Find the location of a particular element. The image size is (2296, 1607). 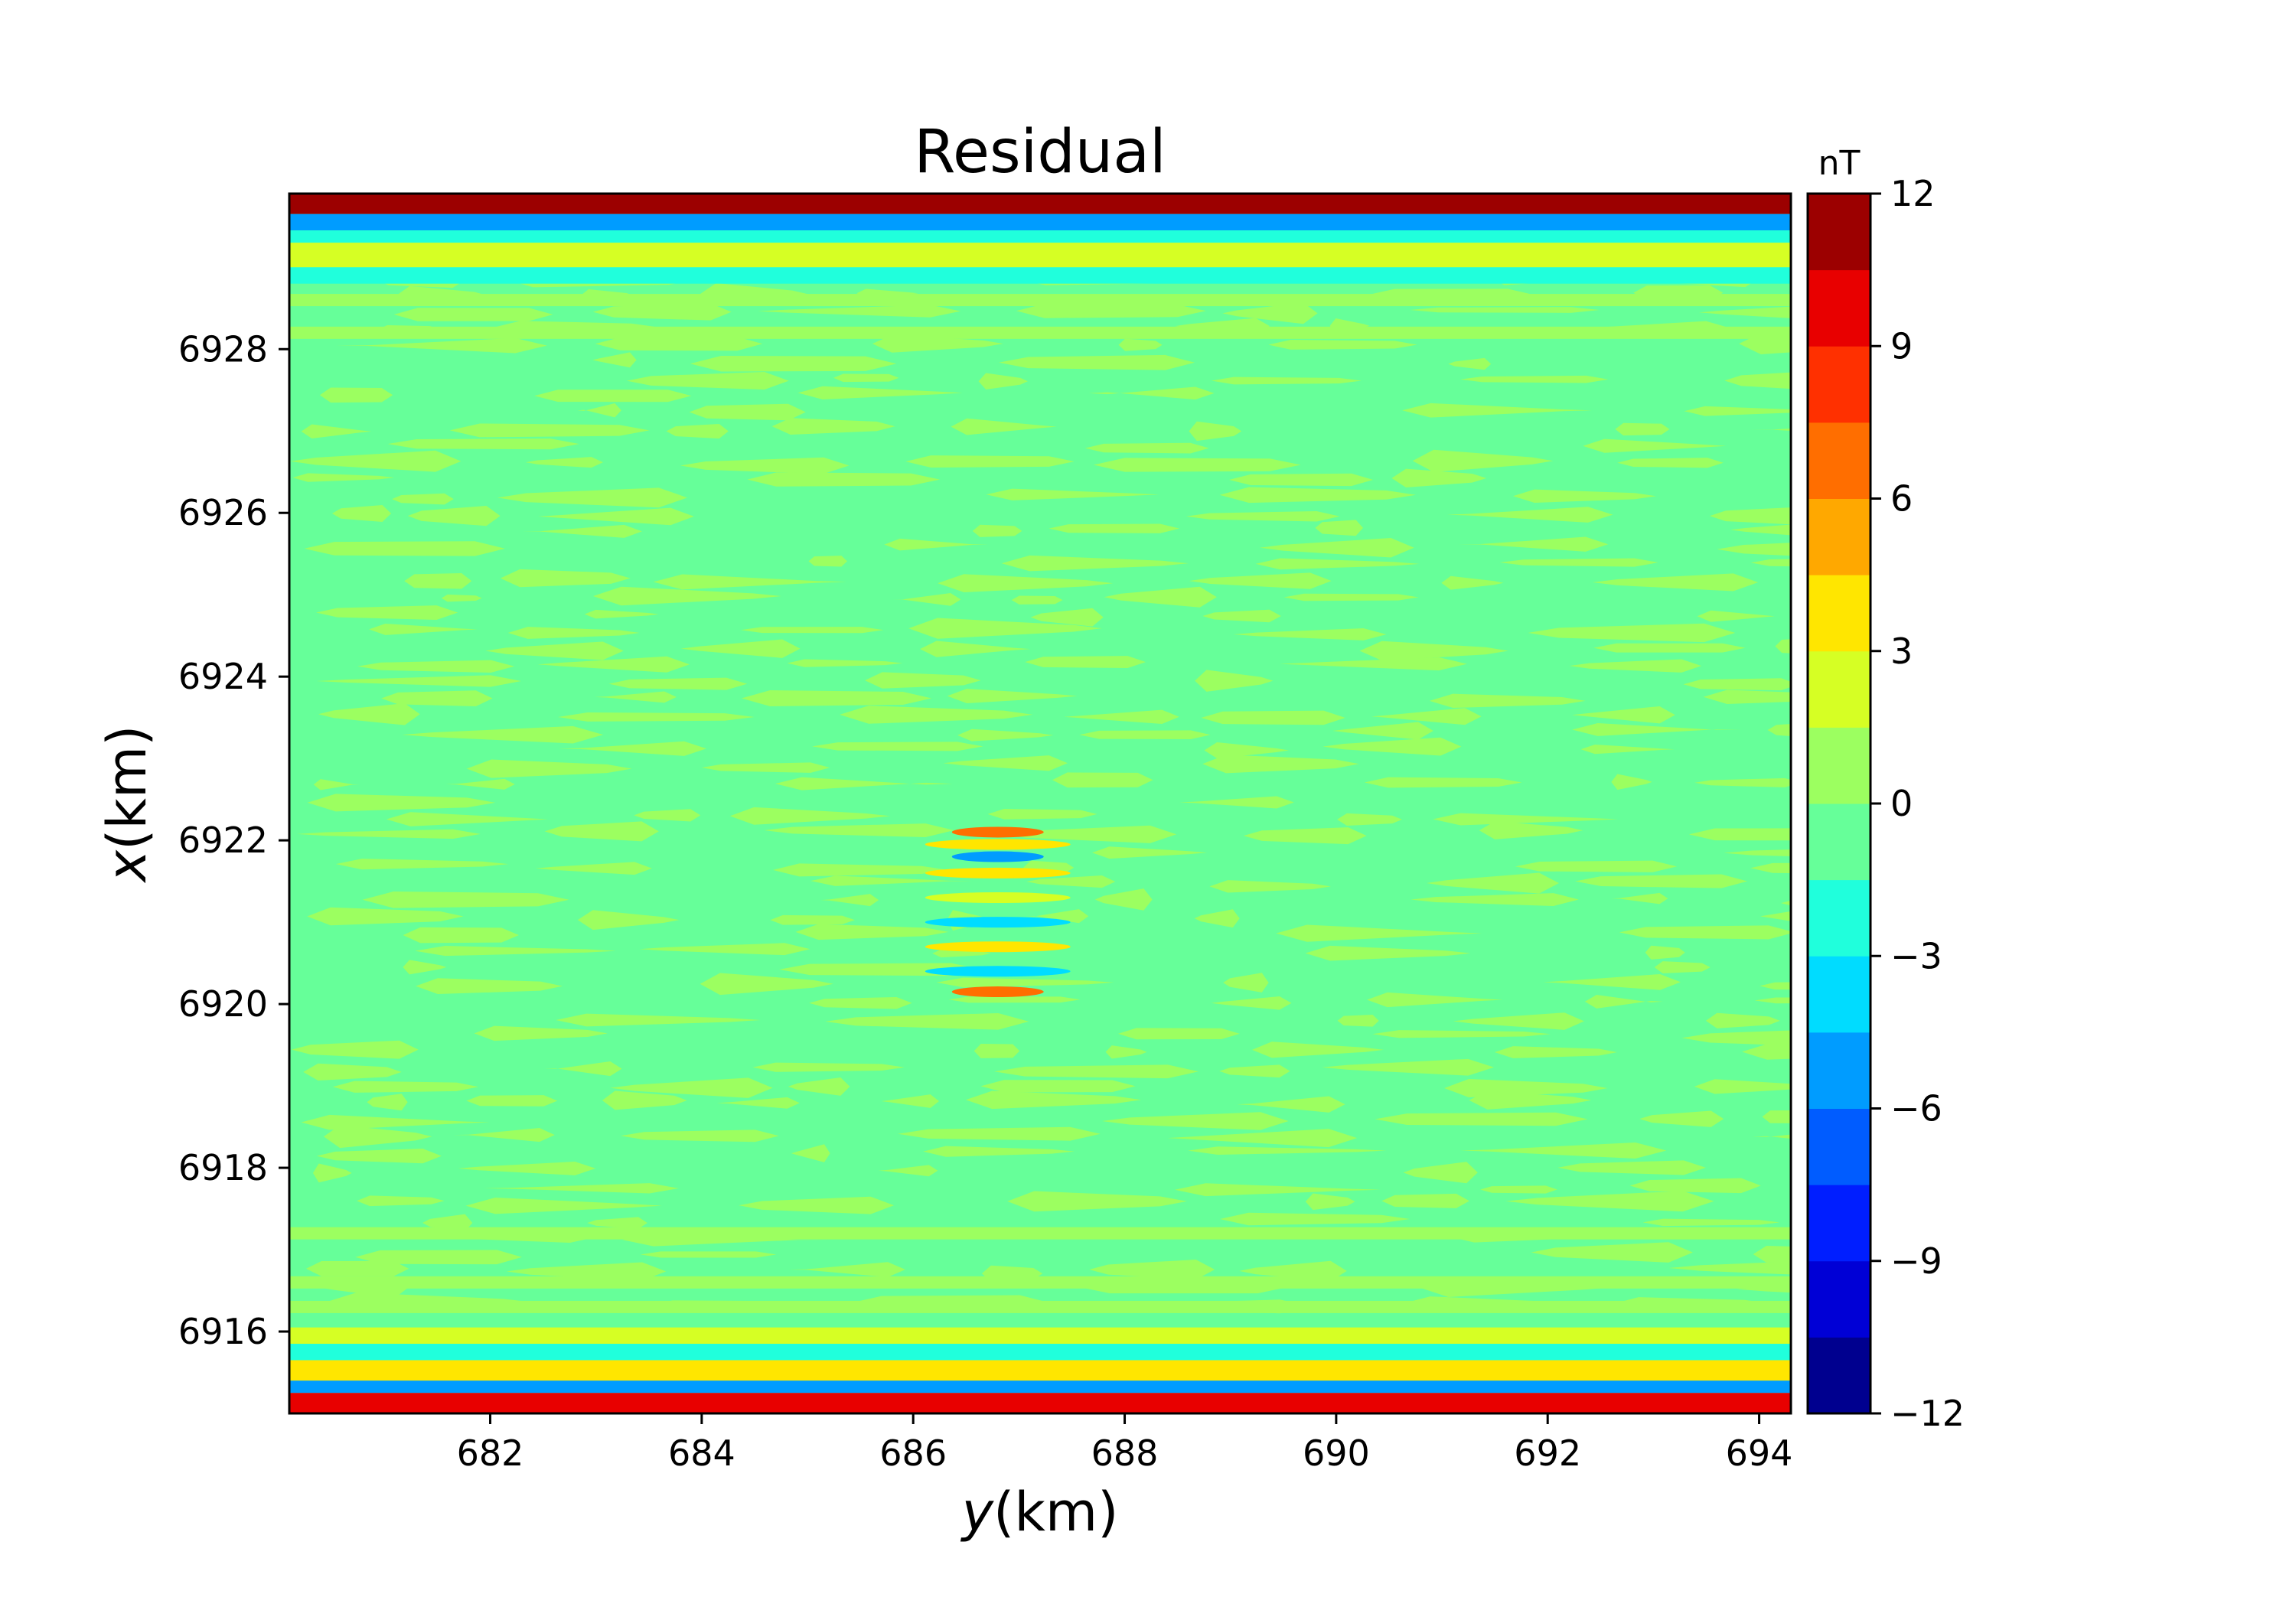

y-tick-label: 6918 is located at coordinates (223, 1167).